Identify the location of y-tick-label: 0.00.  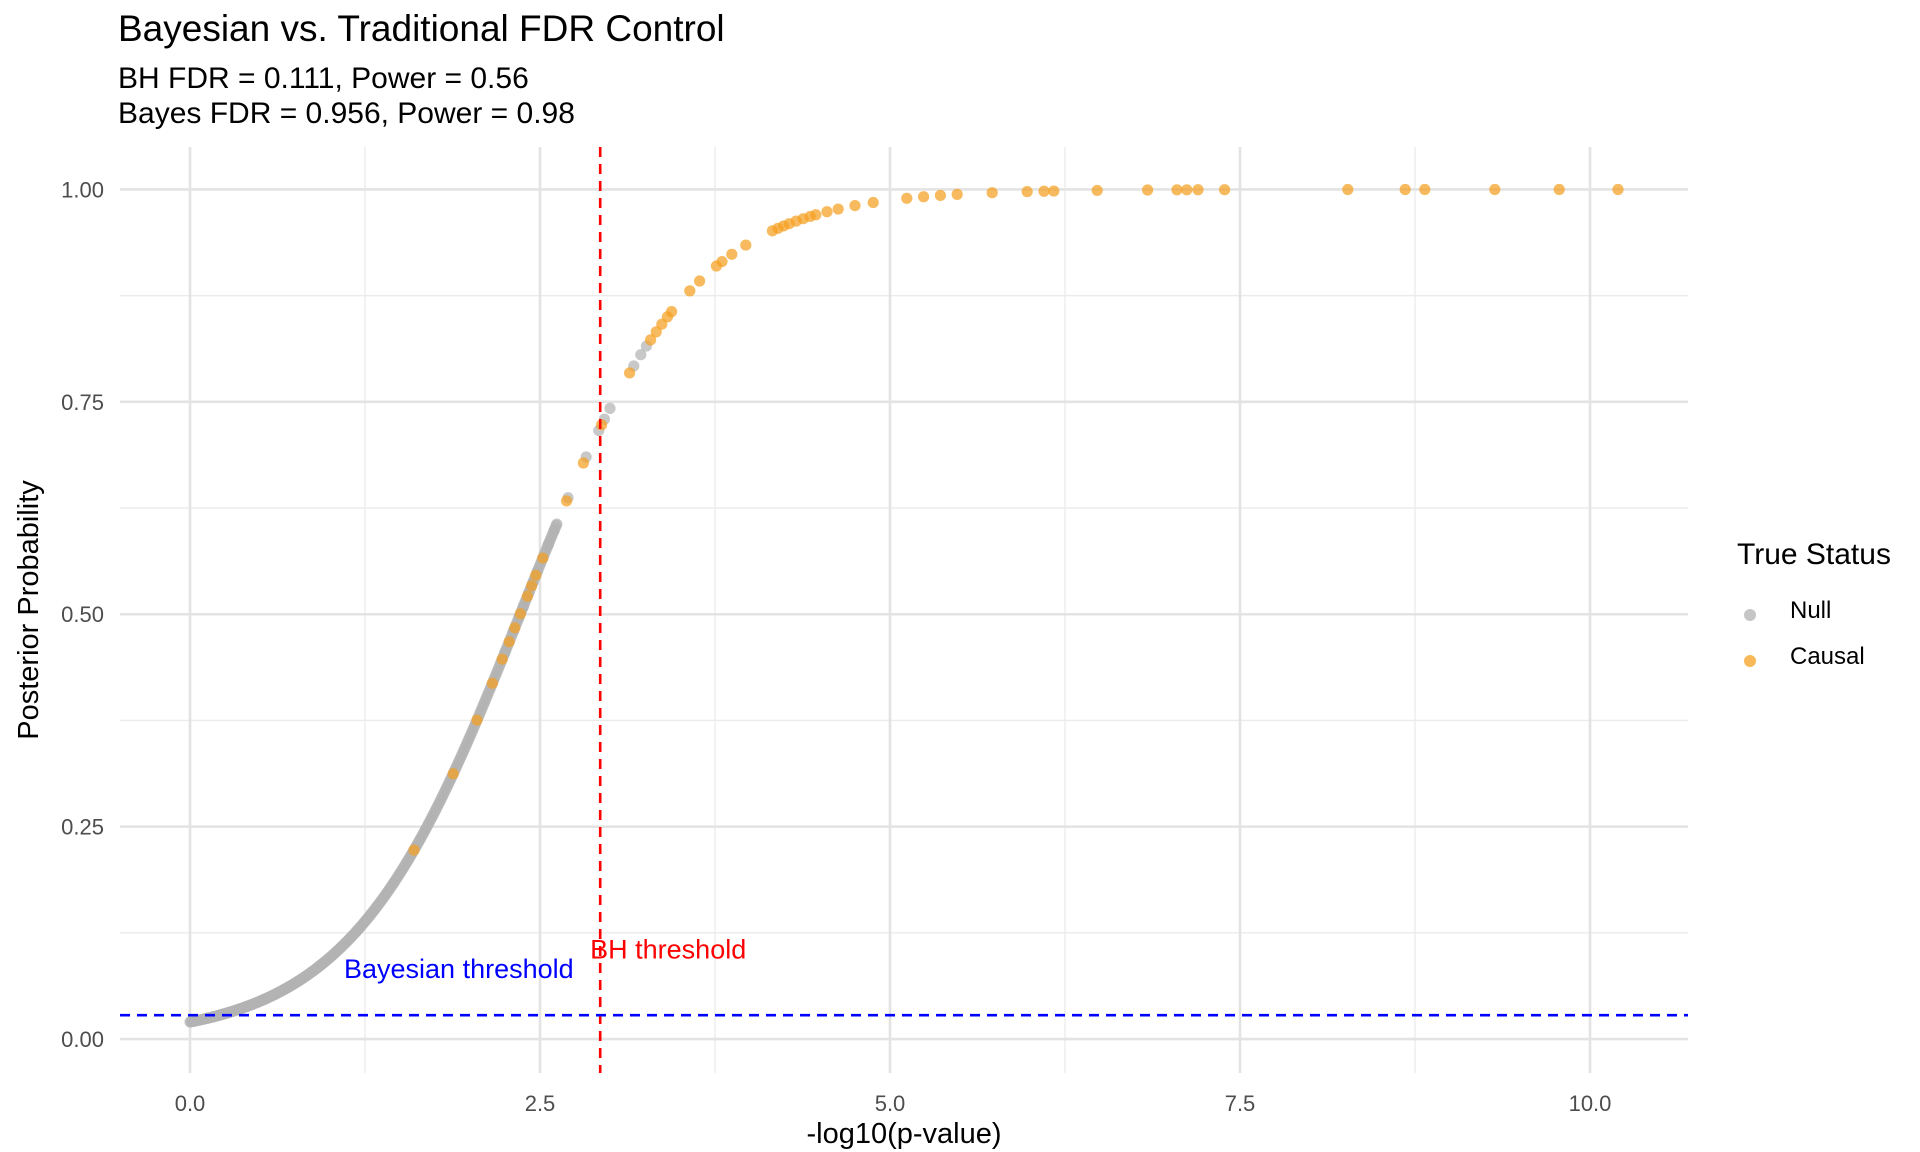
(82, 1039).